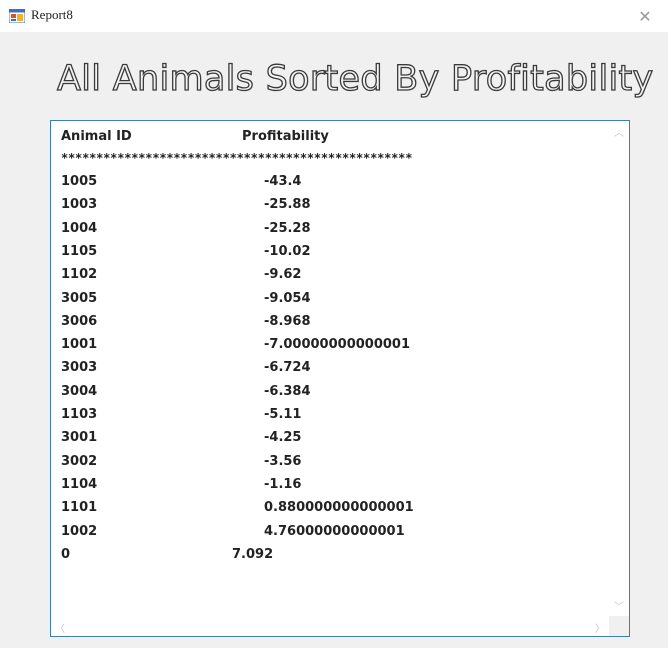  Describe the element at coordinates (253, 554) in the screenshot. I see `profitability-value: 7.092` at that location.